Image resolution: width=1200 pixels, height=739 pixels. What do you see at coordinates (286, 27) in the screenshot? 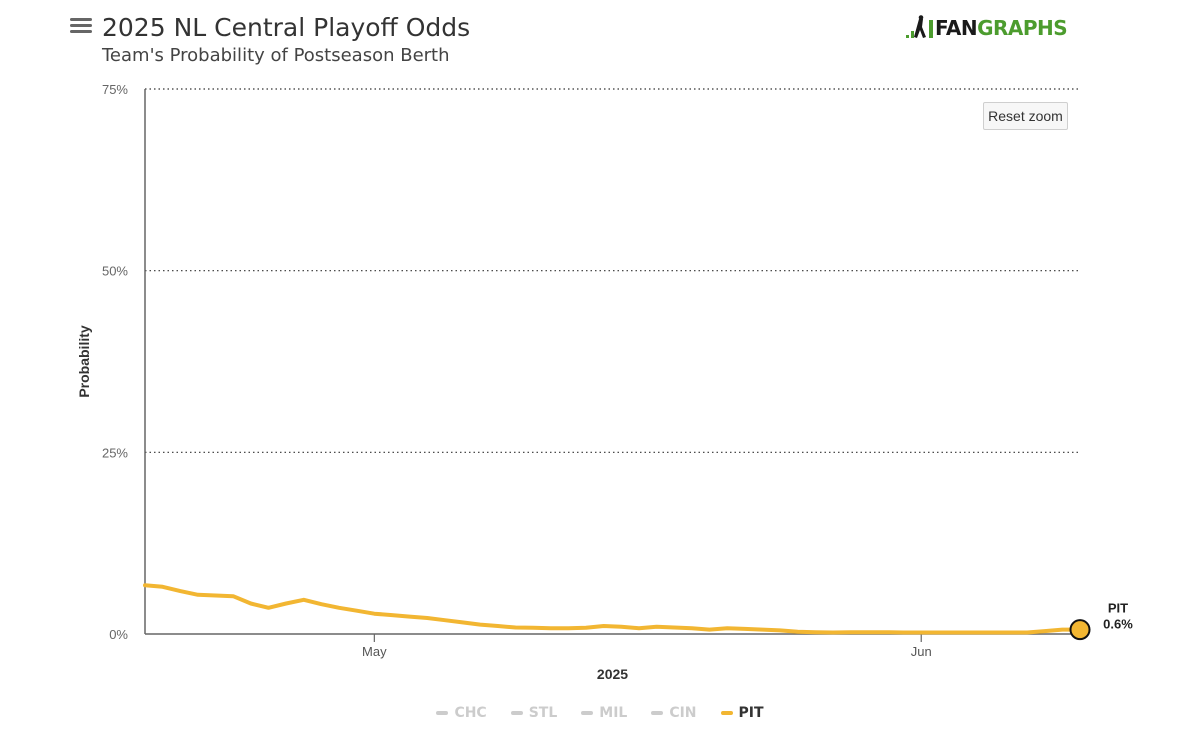
I see `chart-title: 2025 NL Central Playoff Odds` at bounding box center [286, 27].